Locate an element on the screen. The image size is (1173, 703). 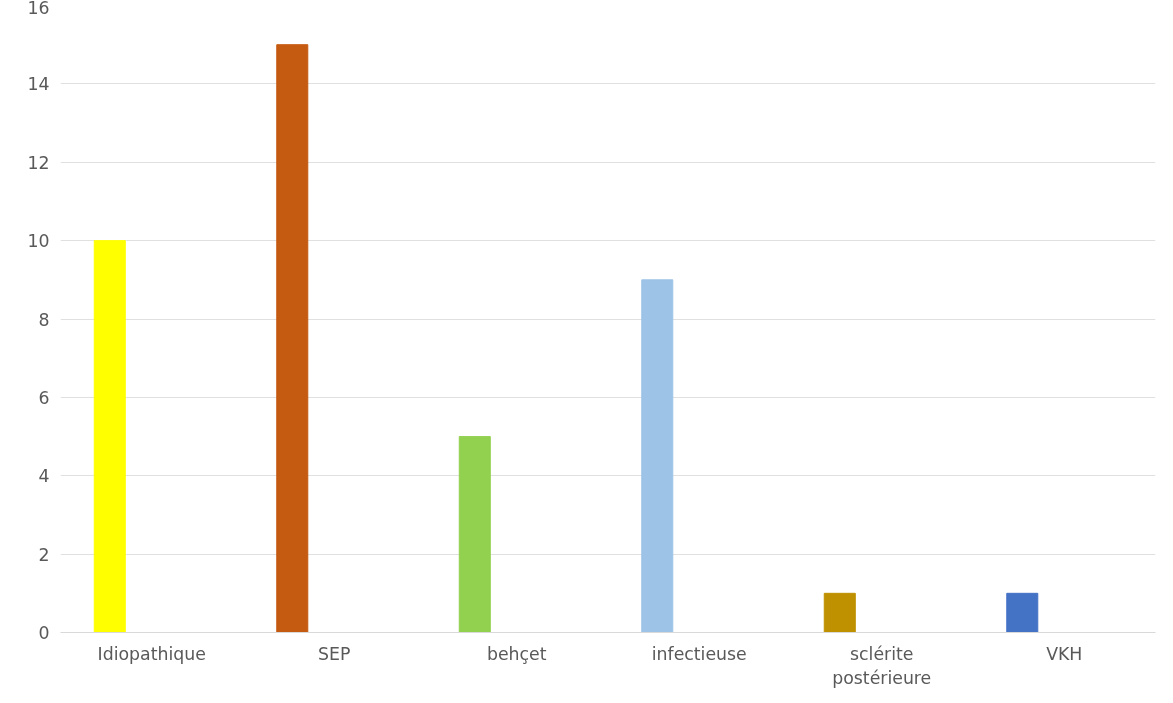
y-tick-label: 6 is located at coordinates (44, 397).